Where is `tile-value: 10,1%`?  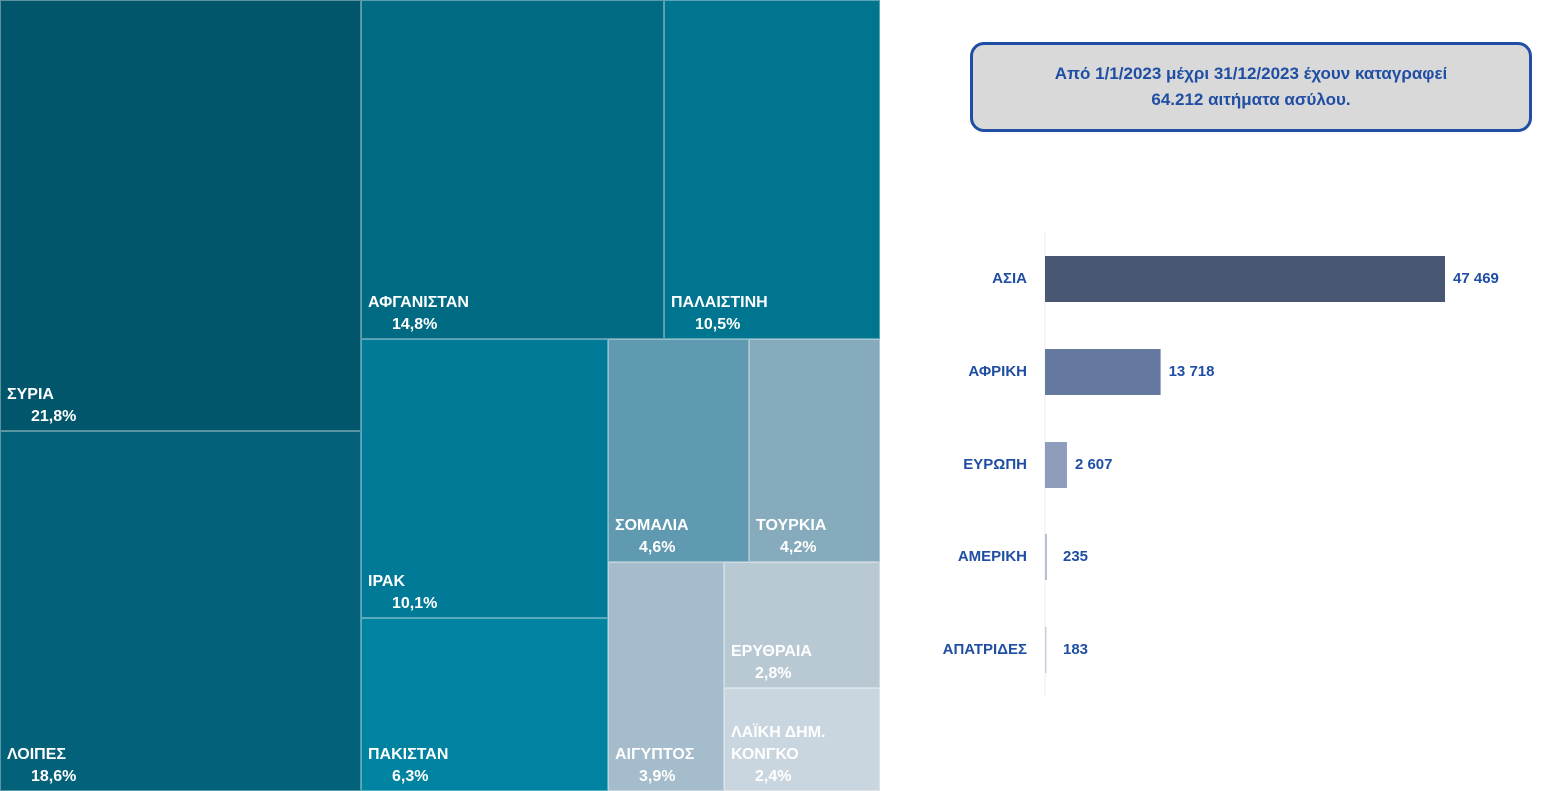 tile-value: 10,1% is located at coordinates (415, 603).